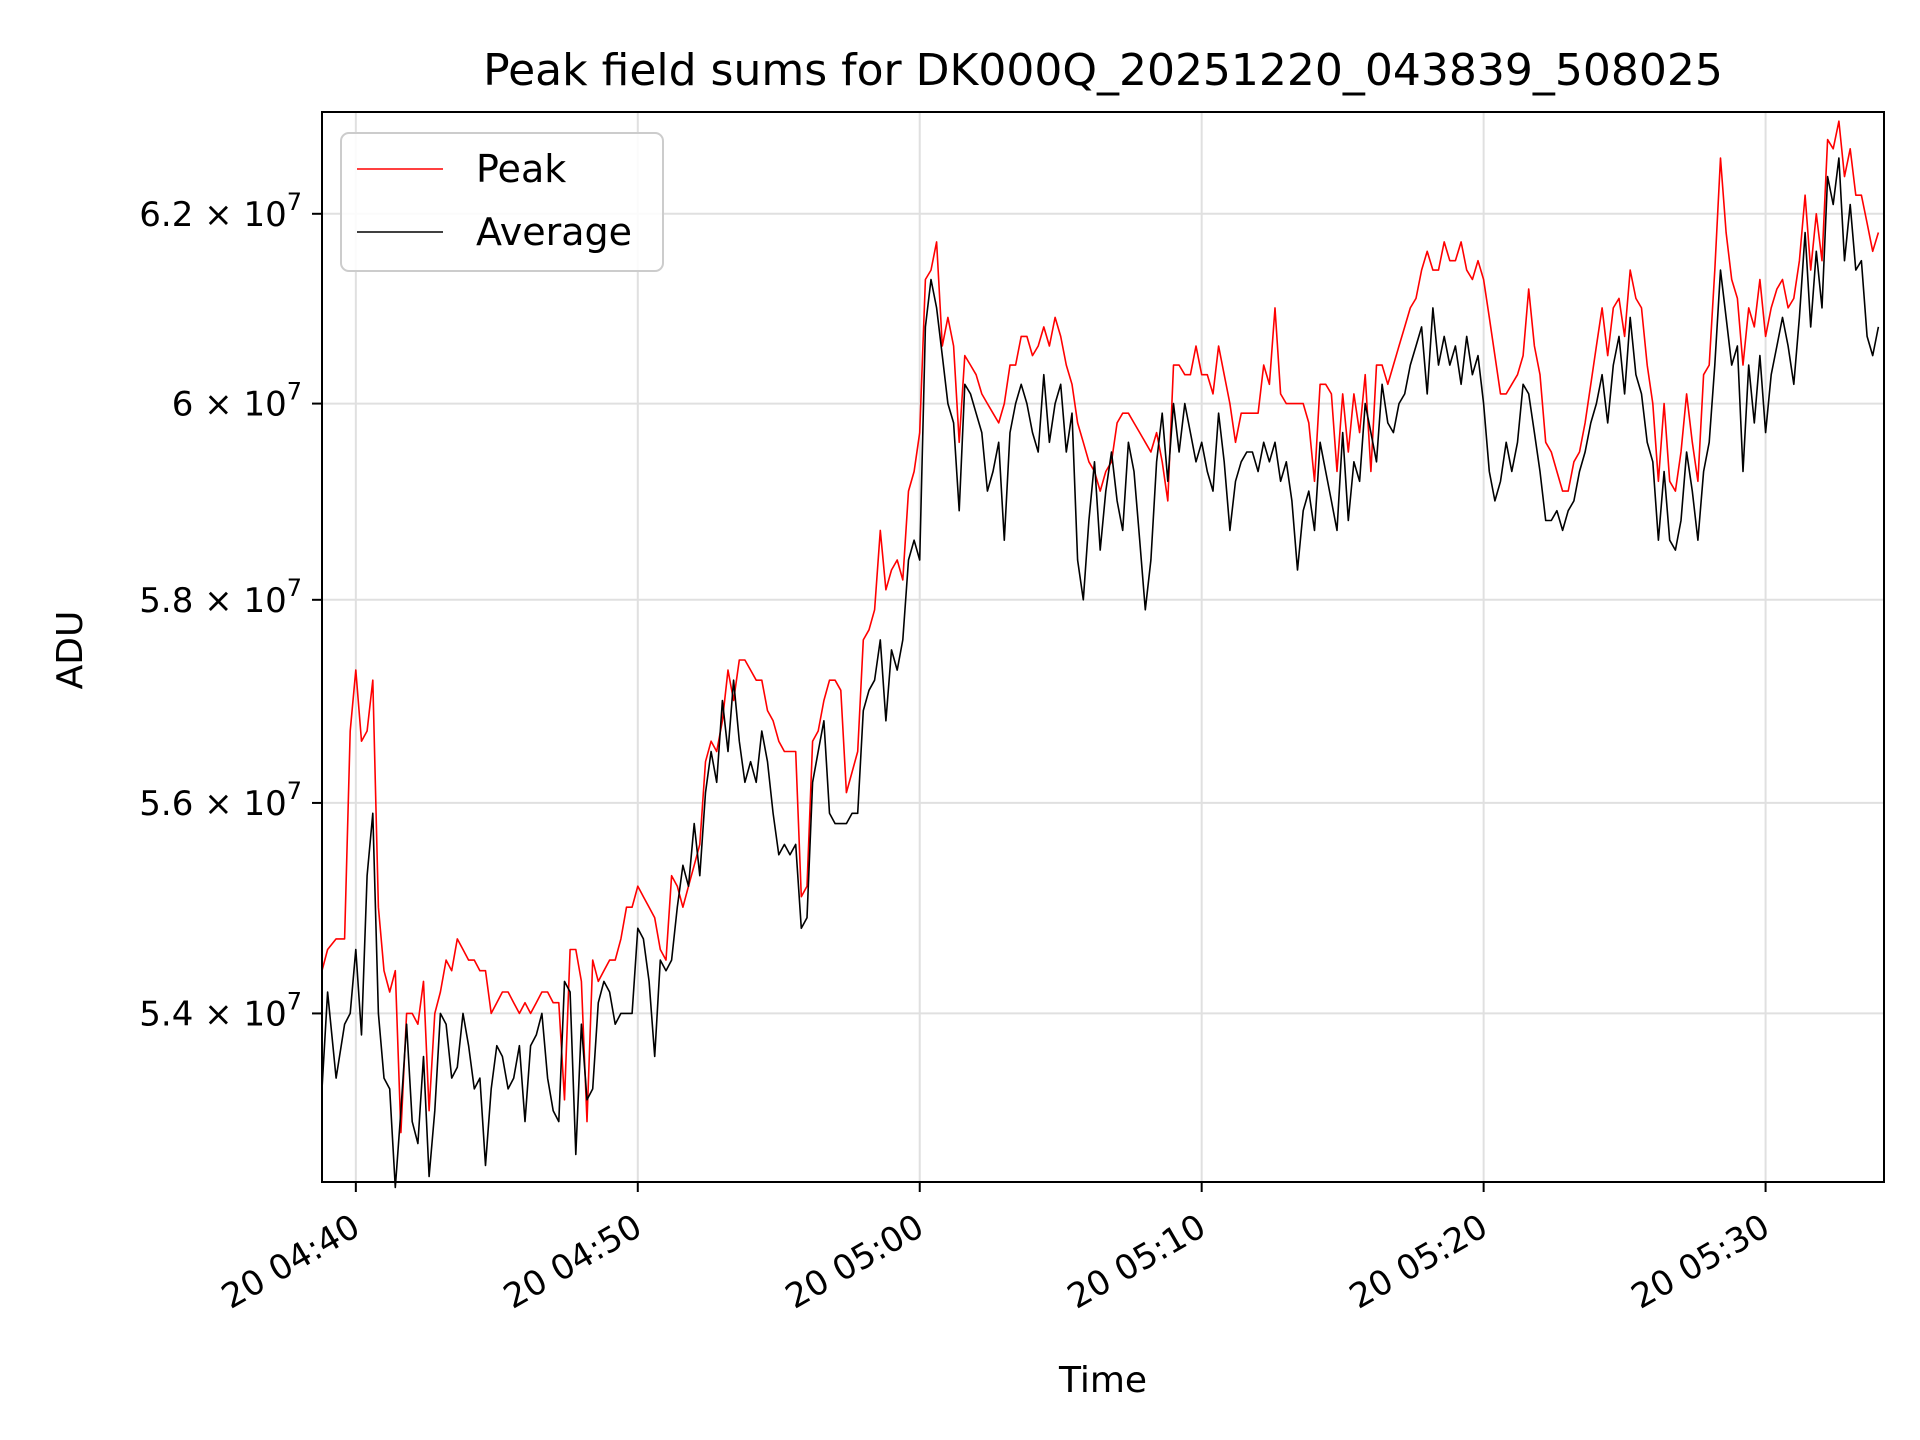 The image size is (1920, 1440). Describe the element at coordinates (1102, 1380) in the screenshot. I see `x-axis-label: Time` at that location.